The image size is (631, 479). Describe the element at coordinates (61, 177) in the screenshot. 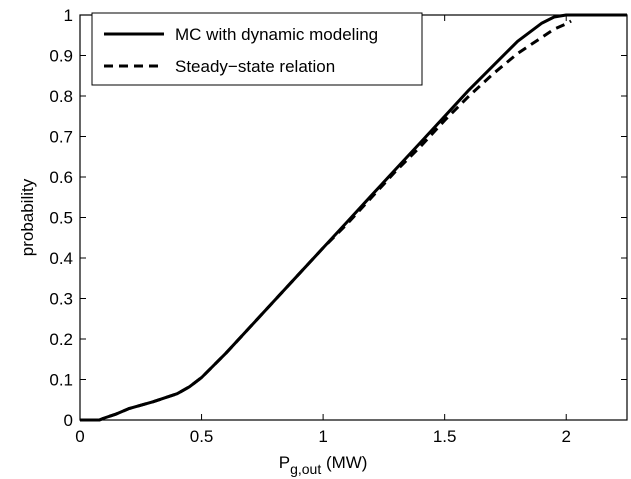

I see `y-tick-label: 0.6` at that location.